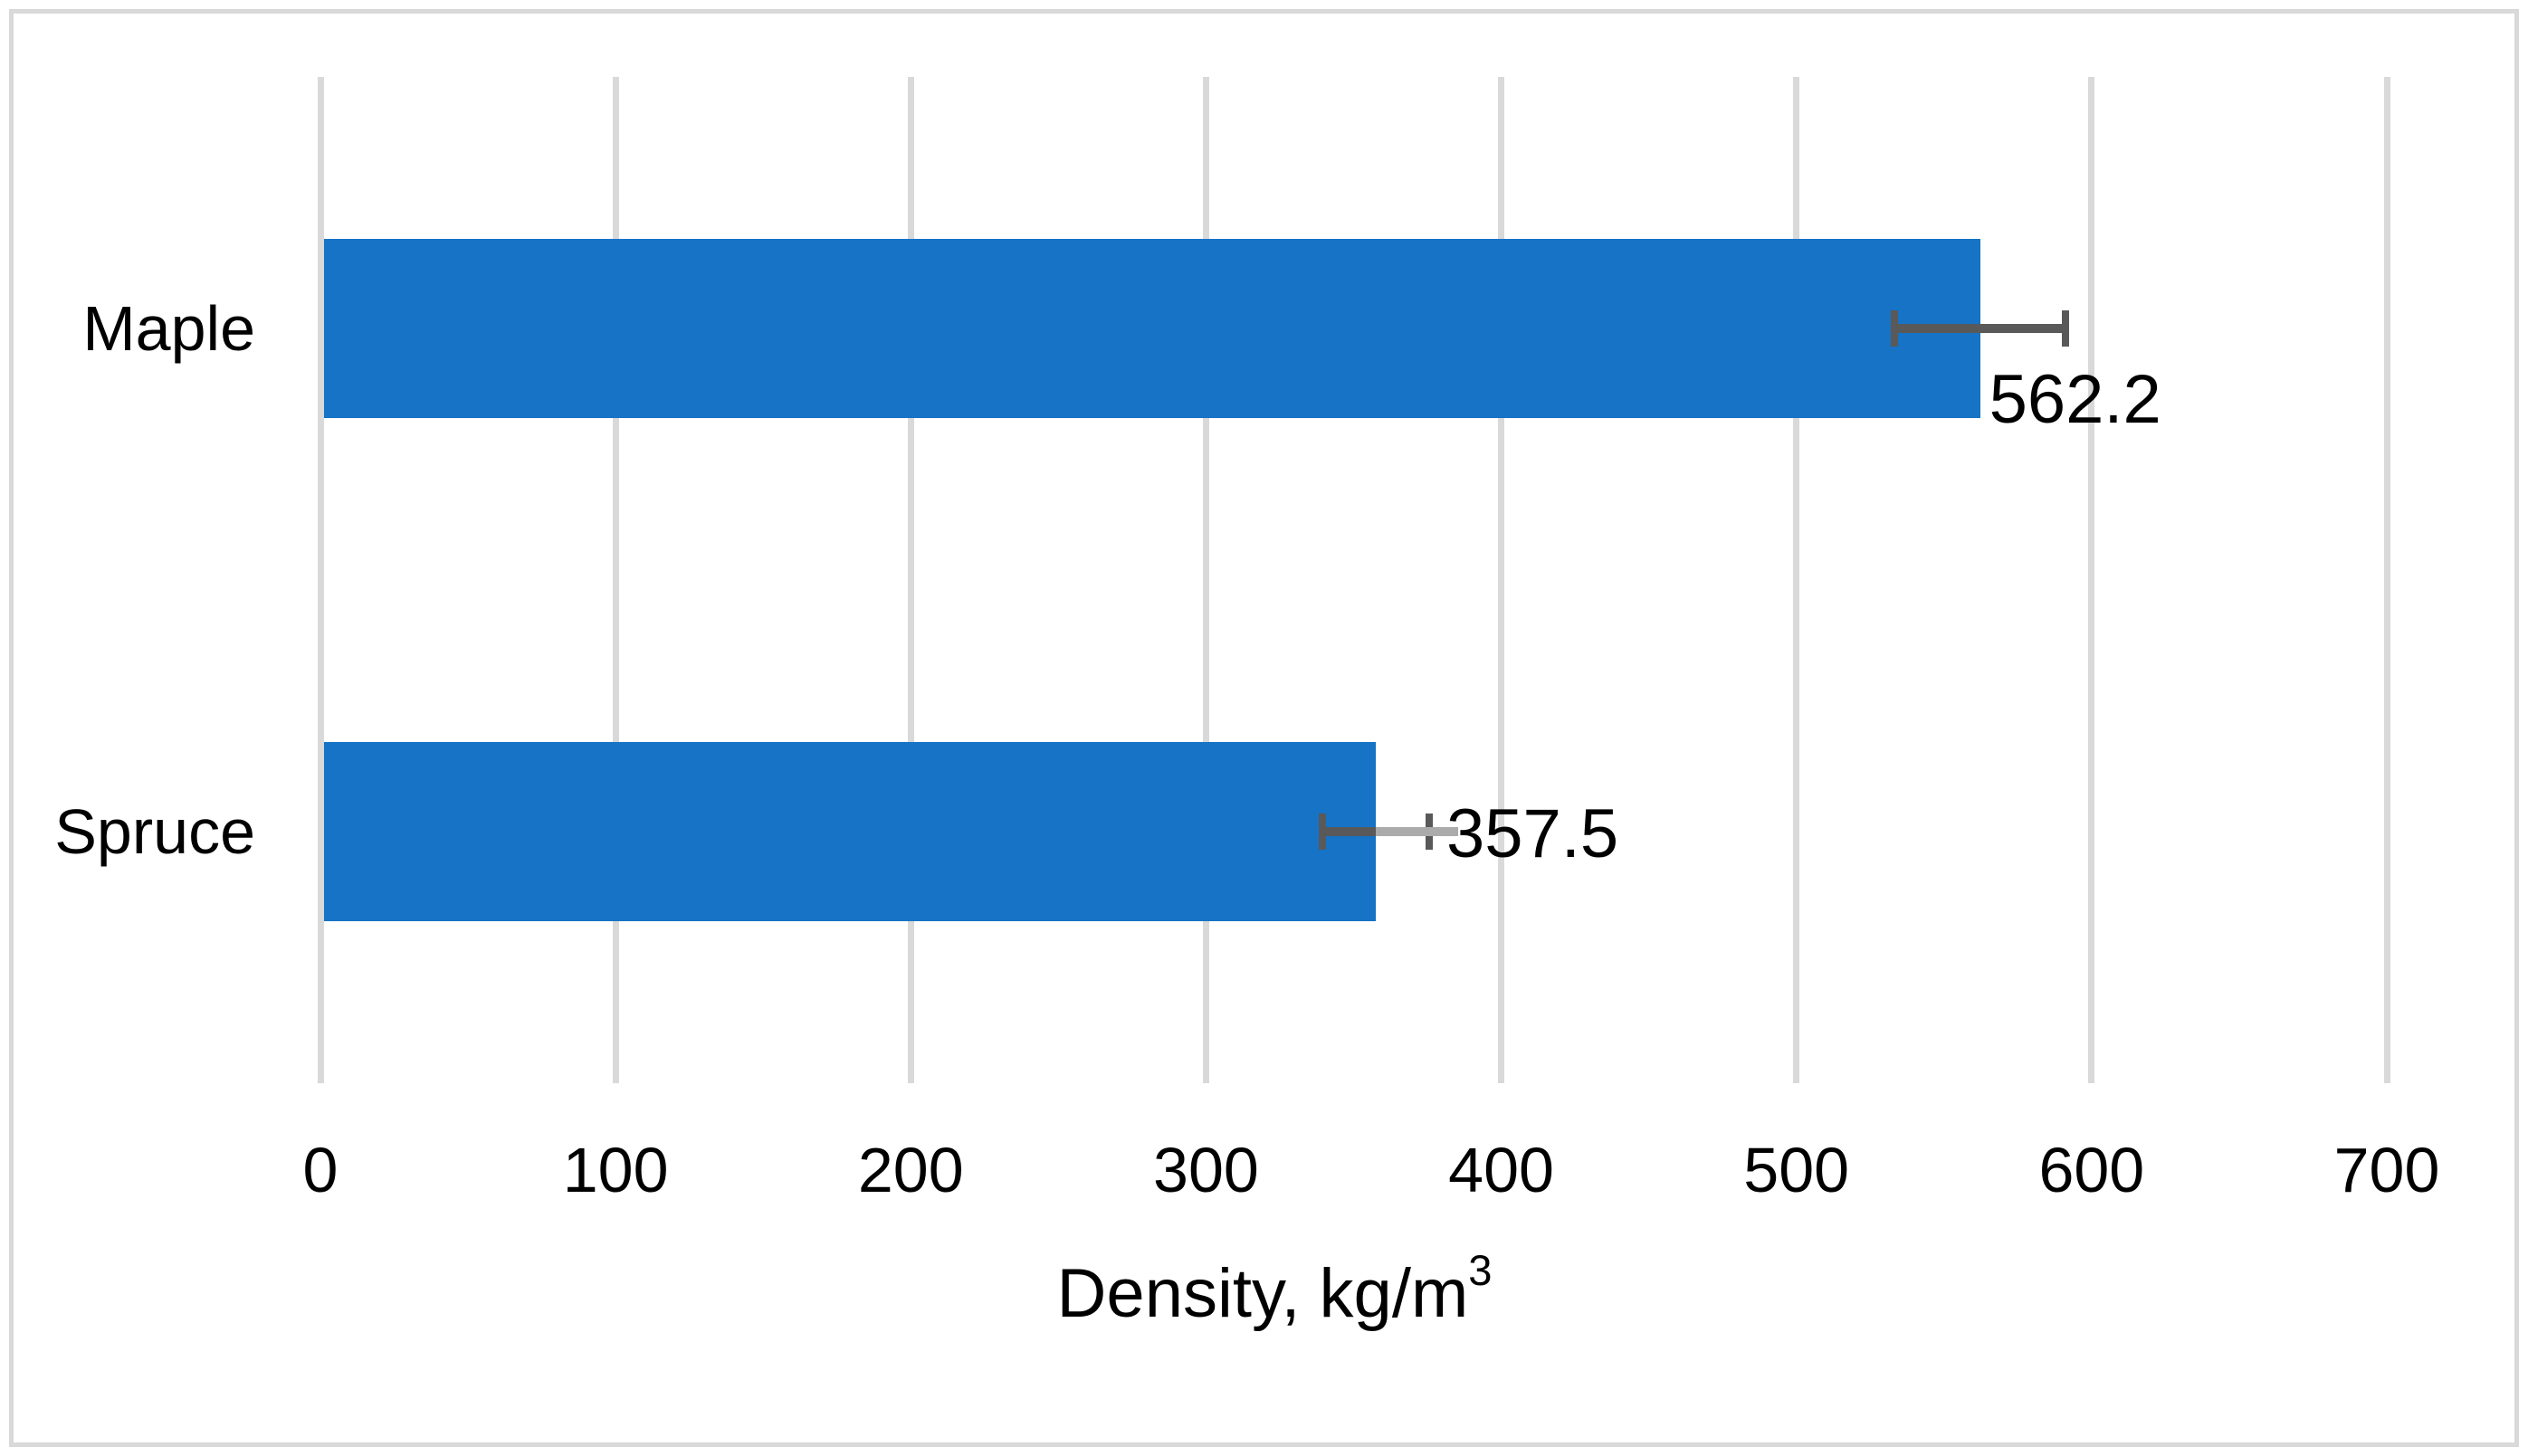 The image size is (2528, 1456). I want to click on bar-maple, so click(1152, 328).